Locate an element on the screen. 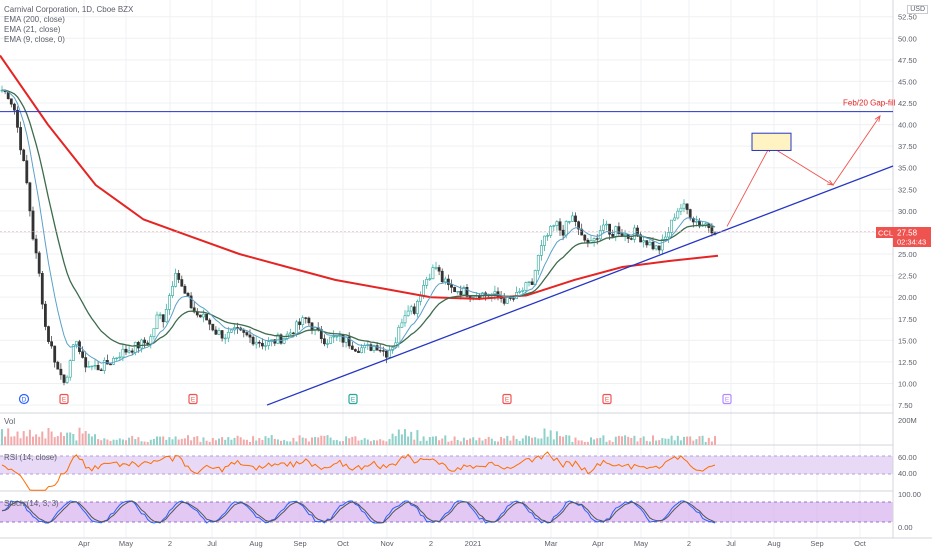 The image size is (932, 550). time-tick-label: Oct is located at coordinates (860, 543).